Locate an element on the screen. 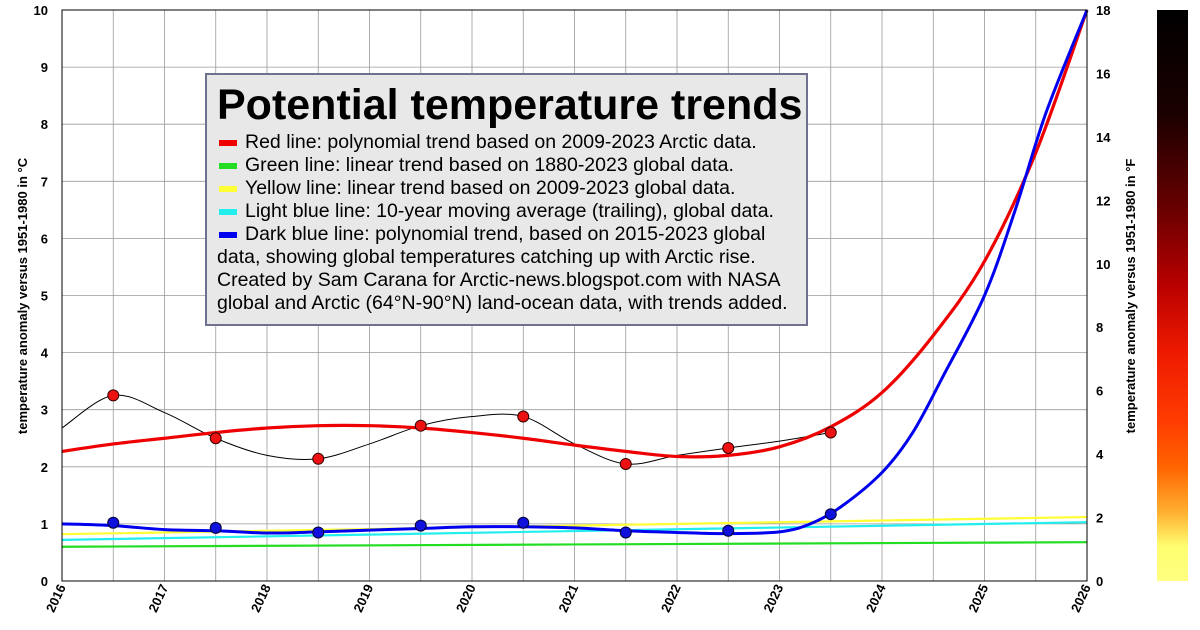  y-tick-label-right: 2 is located at coordinates (1099, 518).